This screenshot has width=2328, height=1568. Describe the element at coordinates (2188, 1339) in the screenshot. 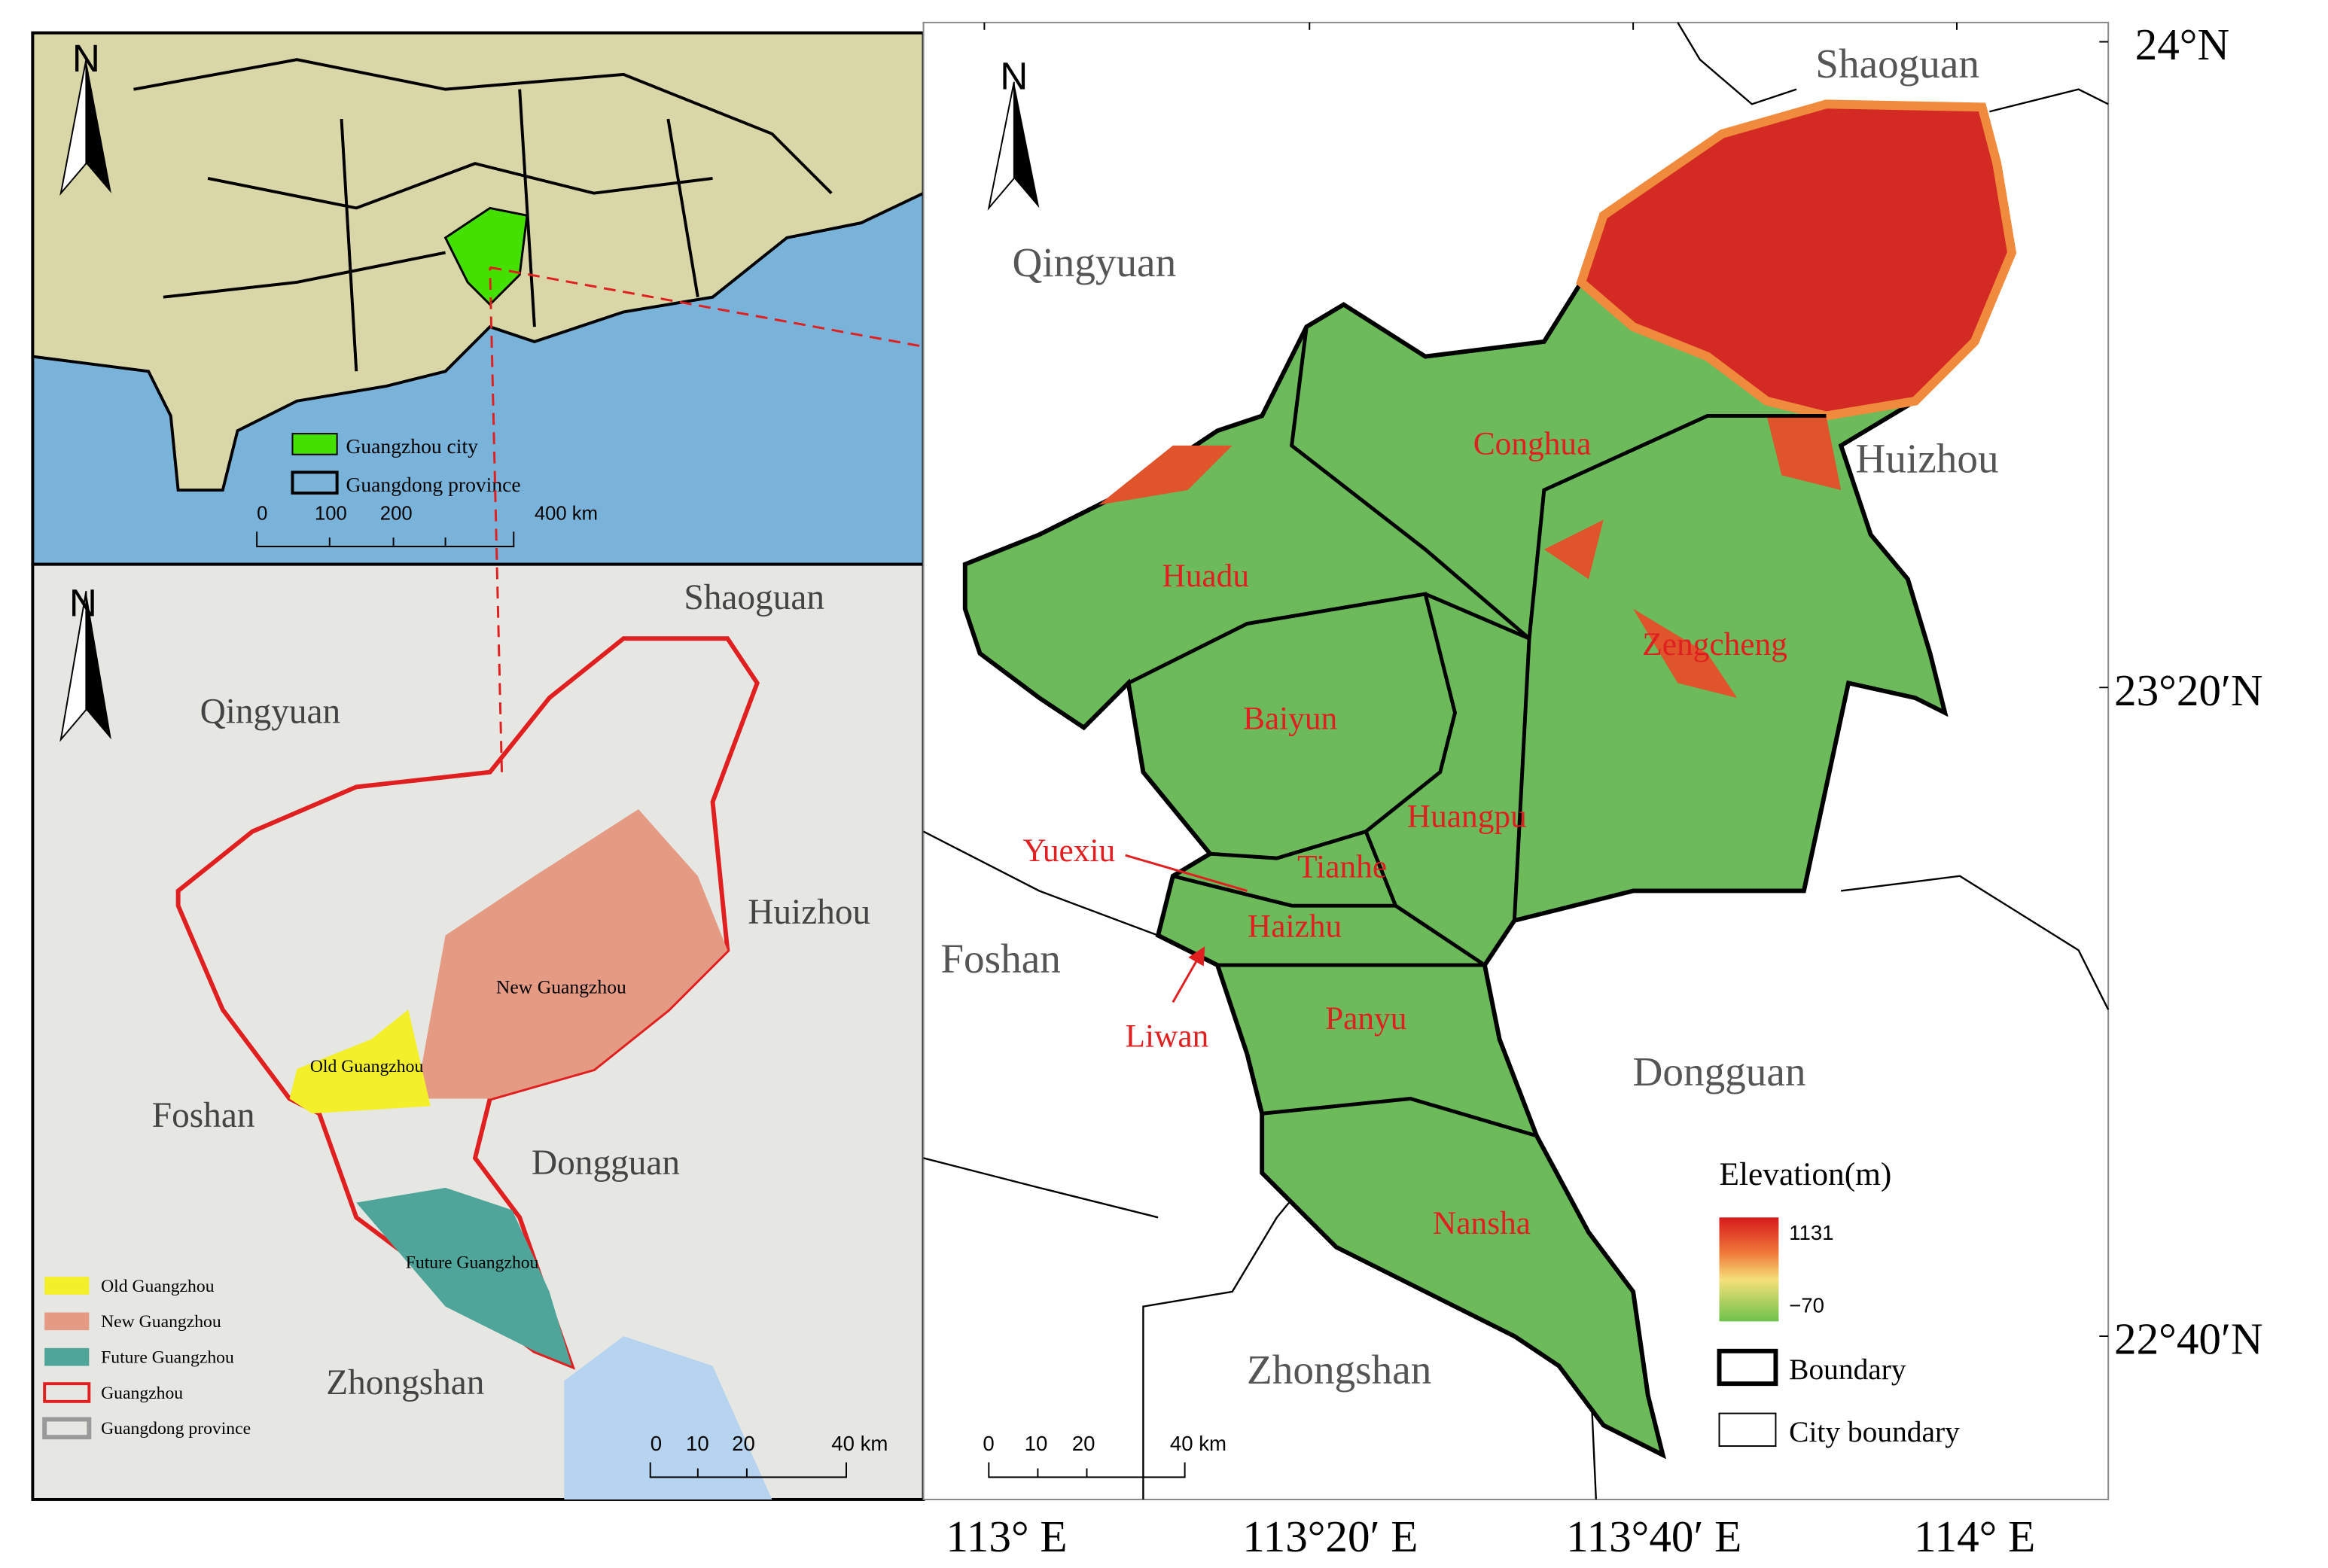

I see `lat-label: 22°40′N` at that location.